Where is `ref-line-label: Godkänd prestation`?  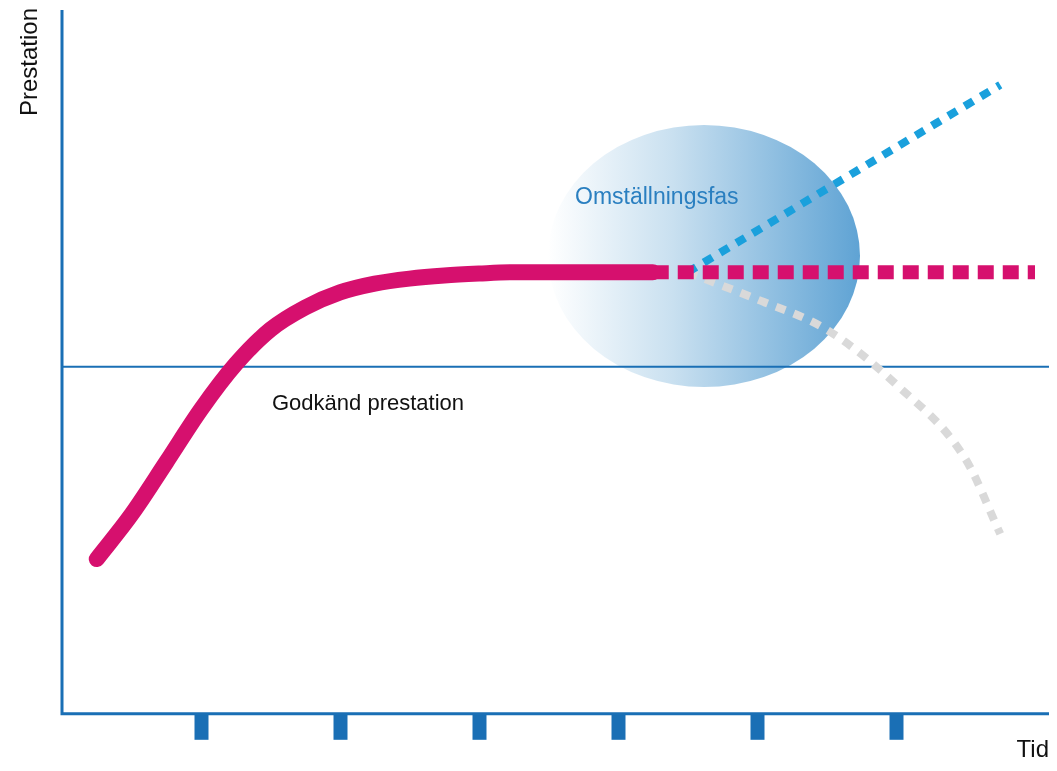 ref-line-label: Godkänd prestation is located at coordinates (368, 402).